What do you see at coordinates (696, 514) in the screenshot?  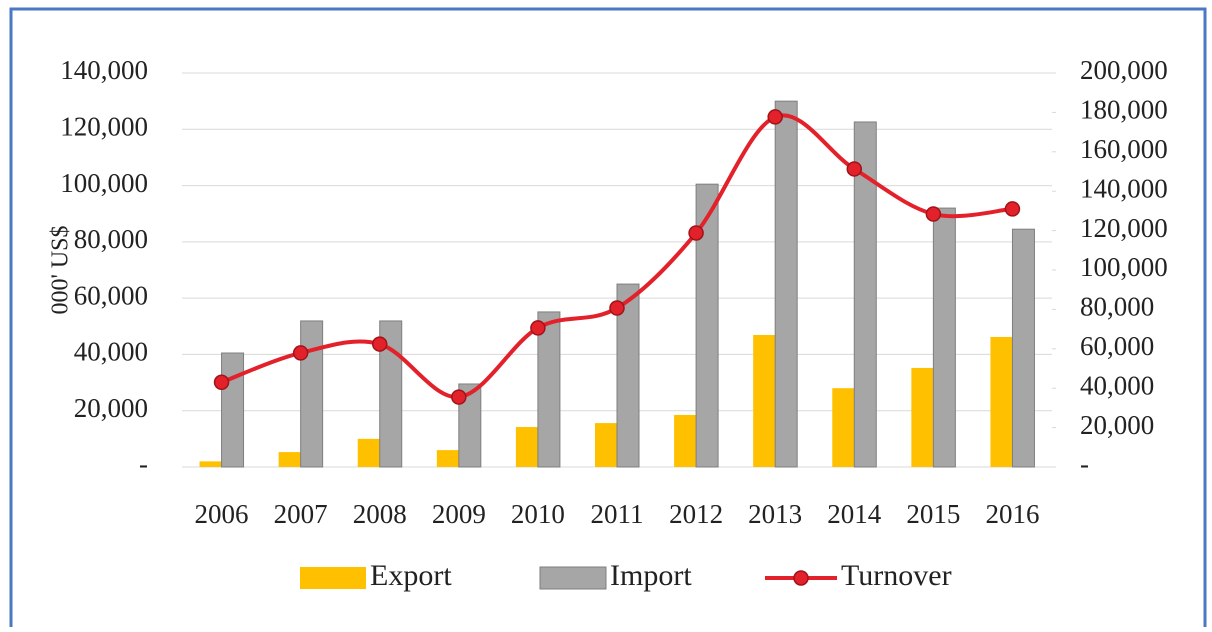 I see `x-tick-label: 2012` at bounding box center [696, 514].